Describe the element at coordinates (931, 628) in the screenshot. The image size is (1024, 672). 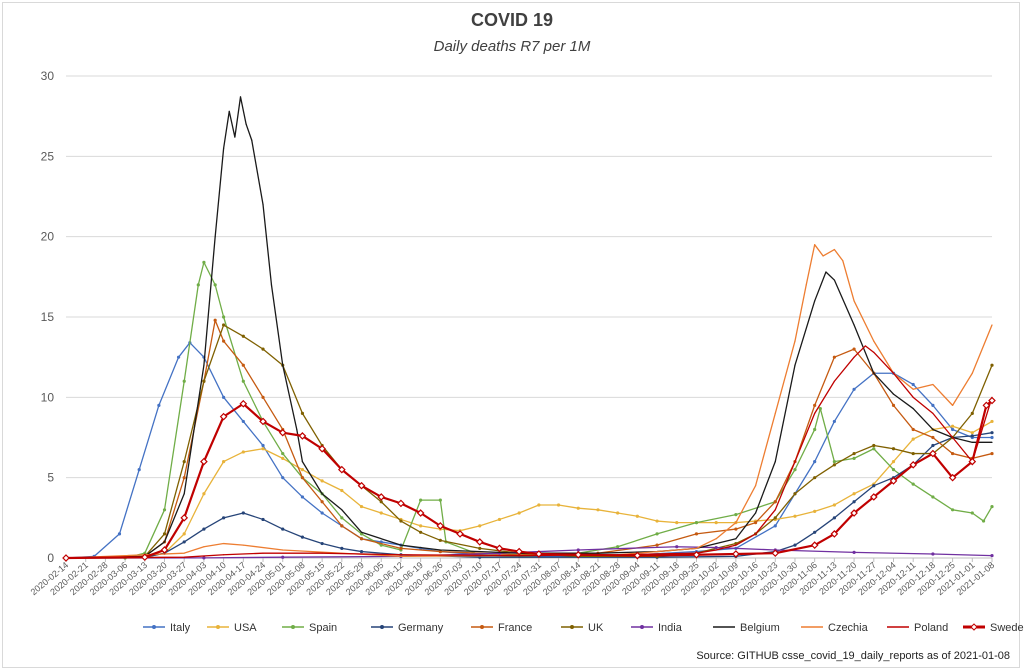
I see `legend-label: Poland` at that location.